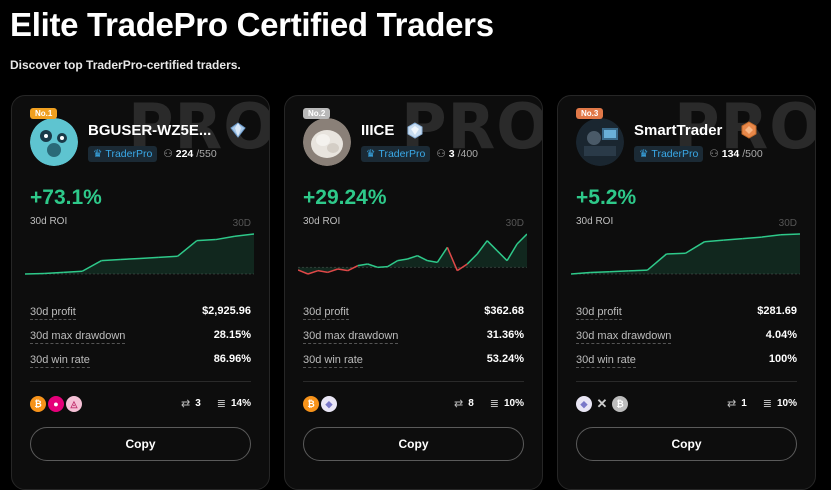 The image size is (831, 490). What do you see at coordinates (505, 335) in the screenshot?
I see `stat-value: 31.36%` at bounding box center [505, 335].